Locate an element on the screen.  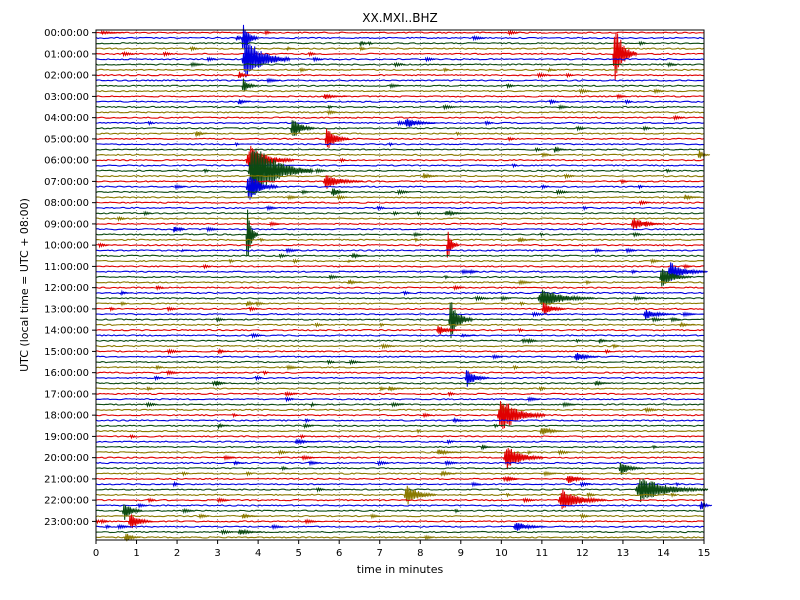
y-tick-label: 08:00:00 is located at coordinates (66, 203).